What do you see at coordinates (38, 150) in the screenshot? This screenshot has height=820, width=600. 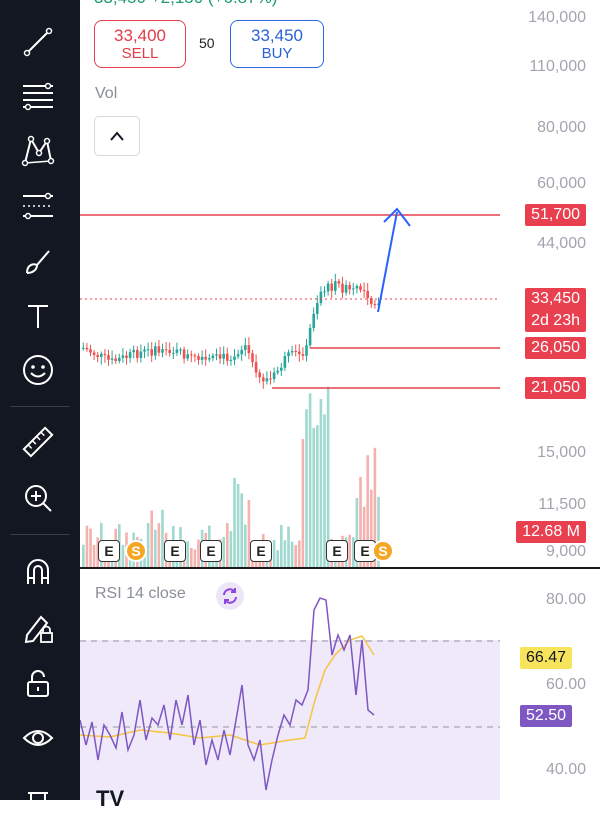 I see `pattern-icon` at bounding box center [38, 150].